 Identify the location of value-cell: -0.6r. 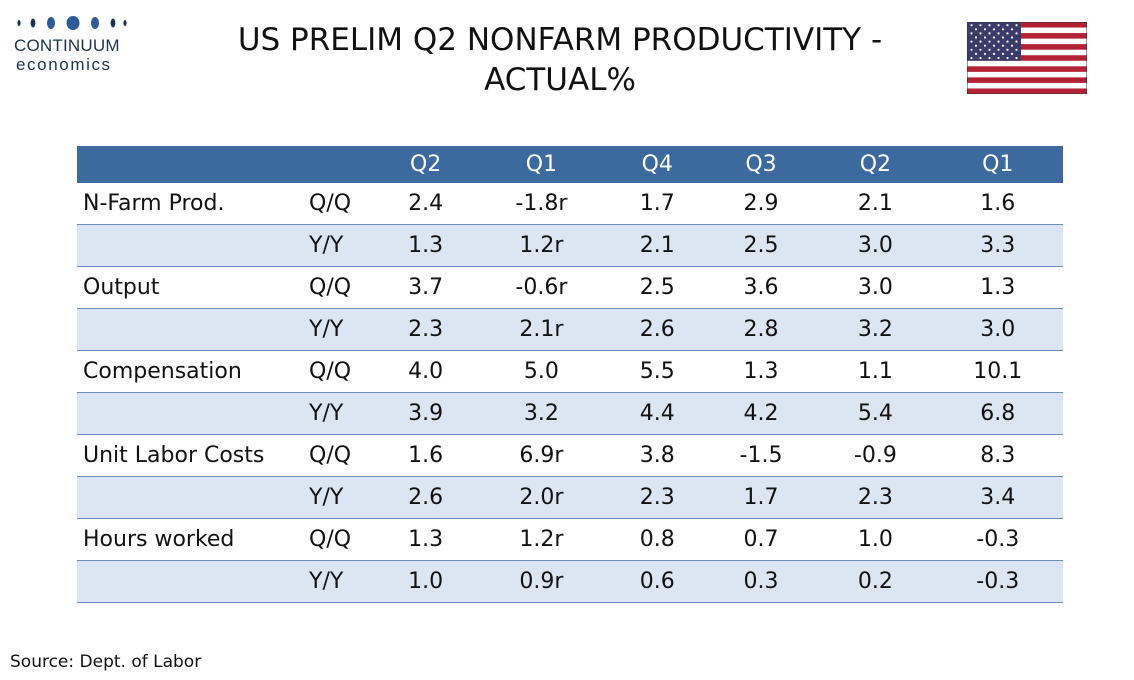
(541, 287).